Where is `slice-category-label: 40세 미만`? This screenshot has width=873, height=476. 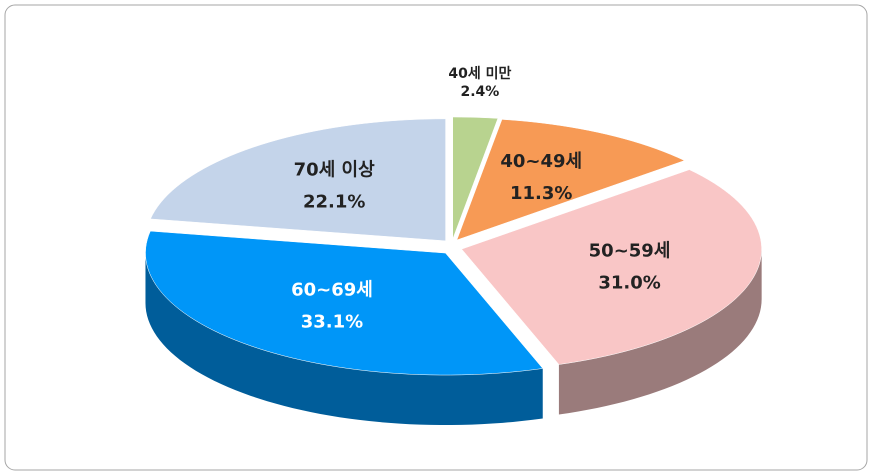
slice-category-label: 40세 미만 is located at coordinates (479, 74).